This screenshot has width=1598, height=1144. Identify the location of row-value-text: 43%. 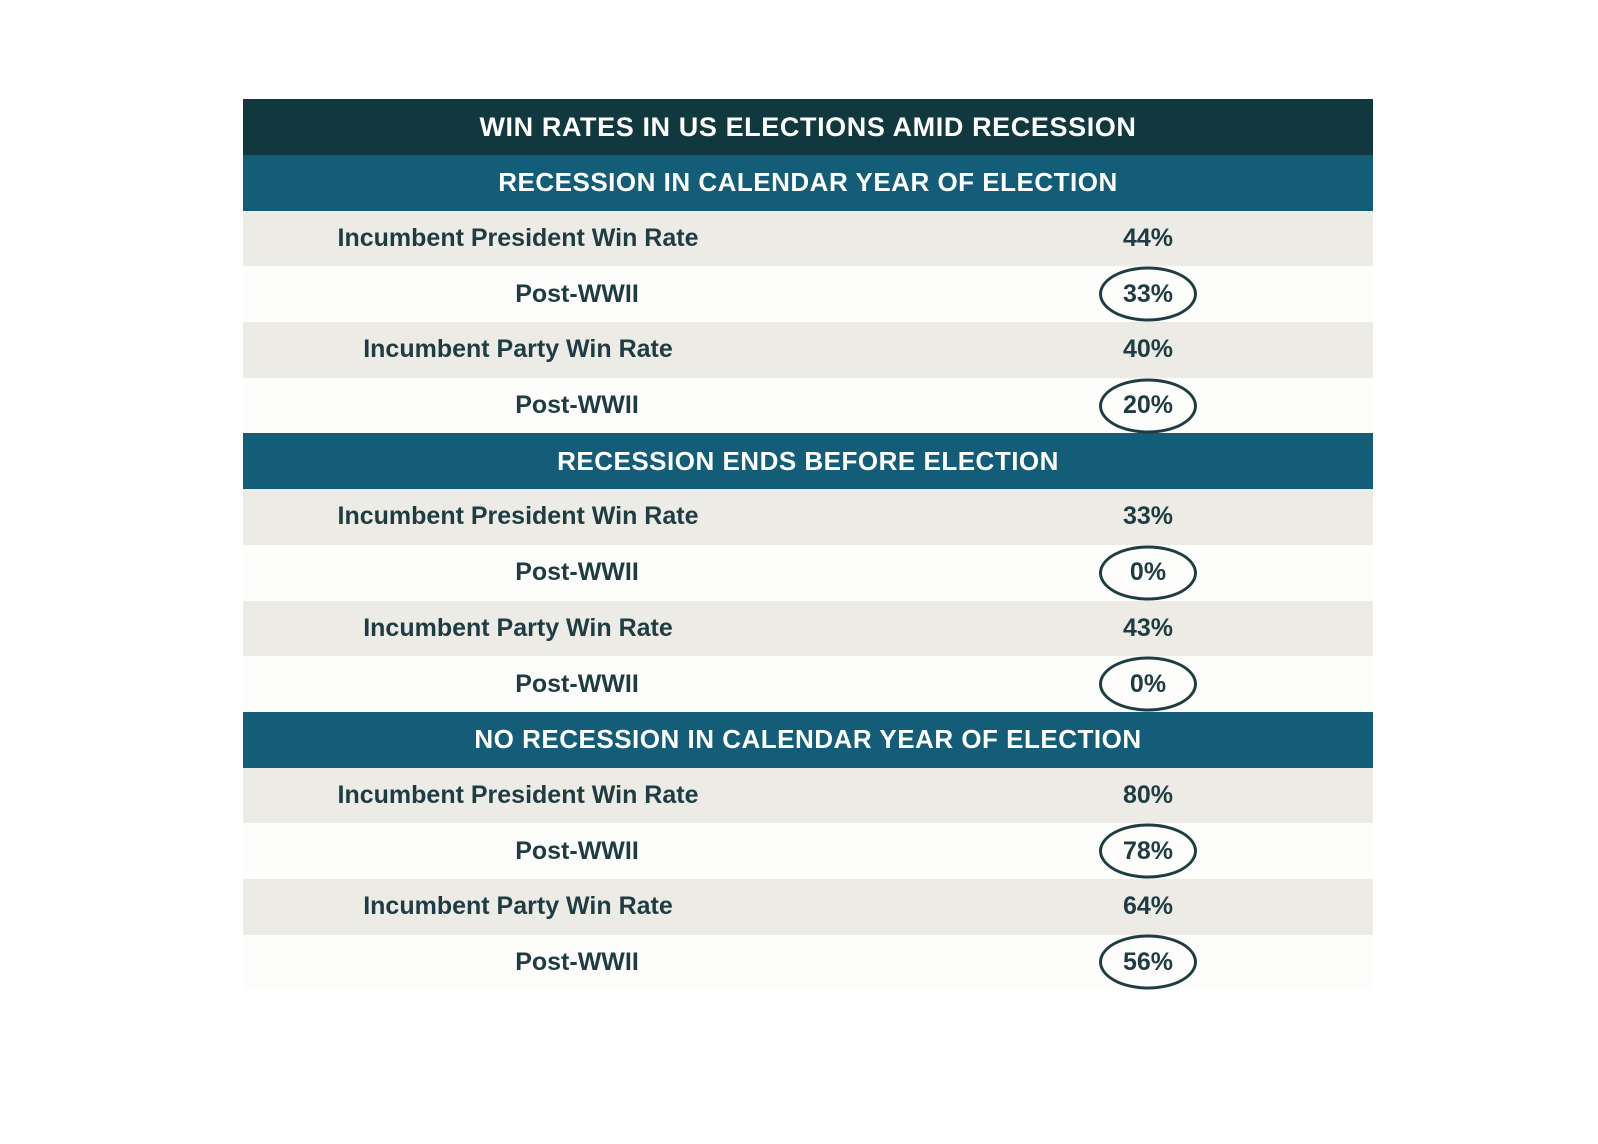
(1148, 627).